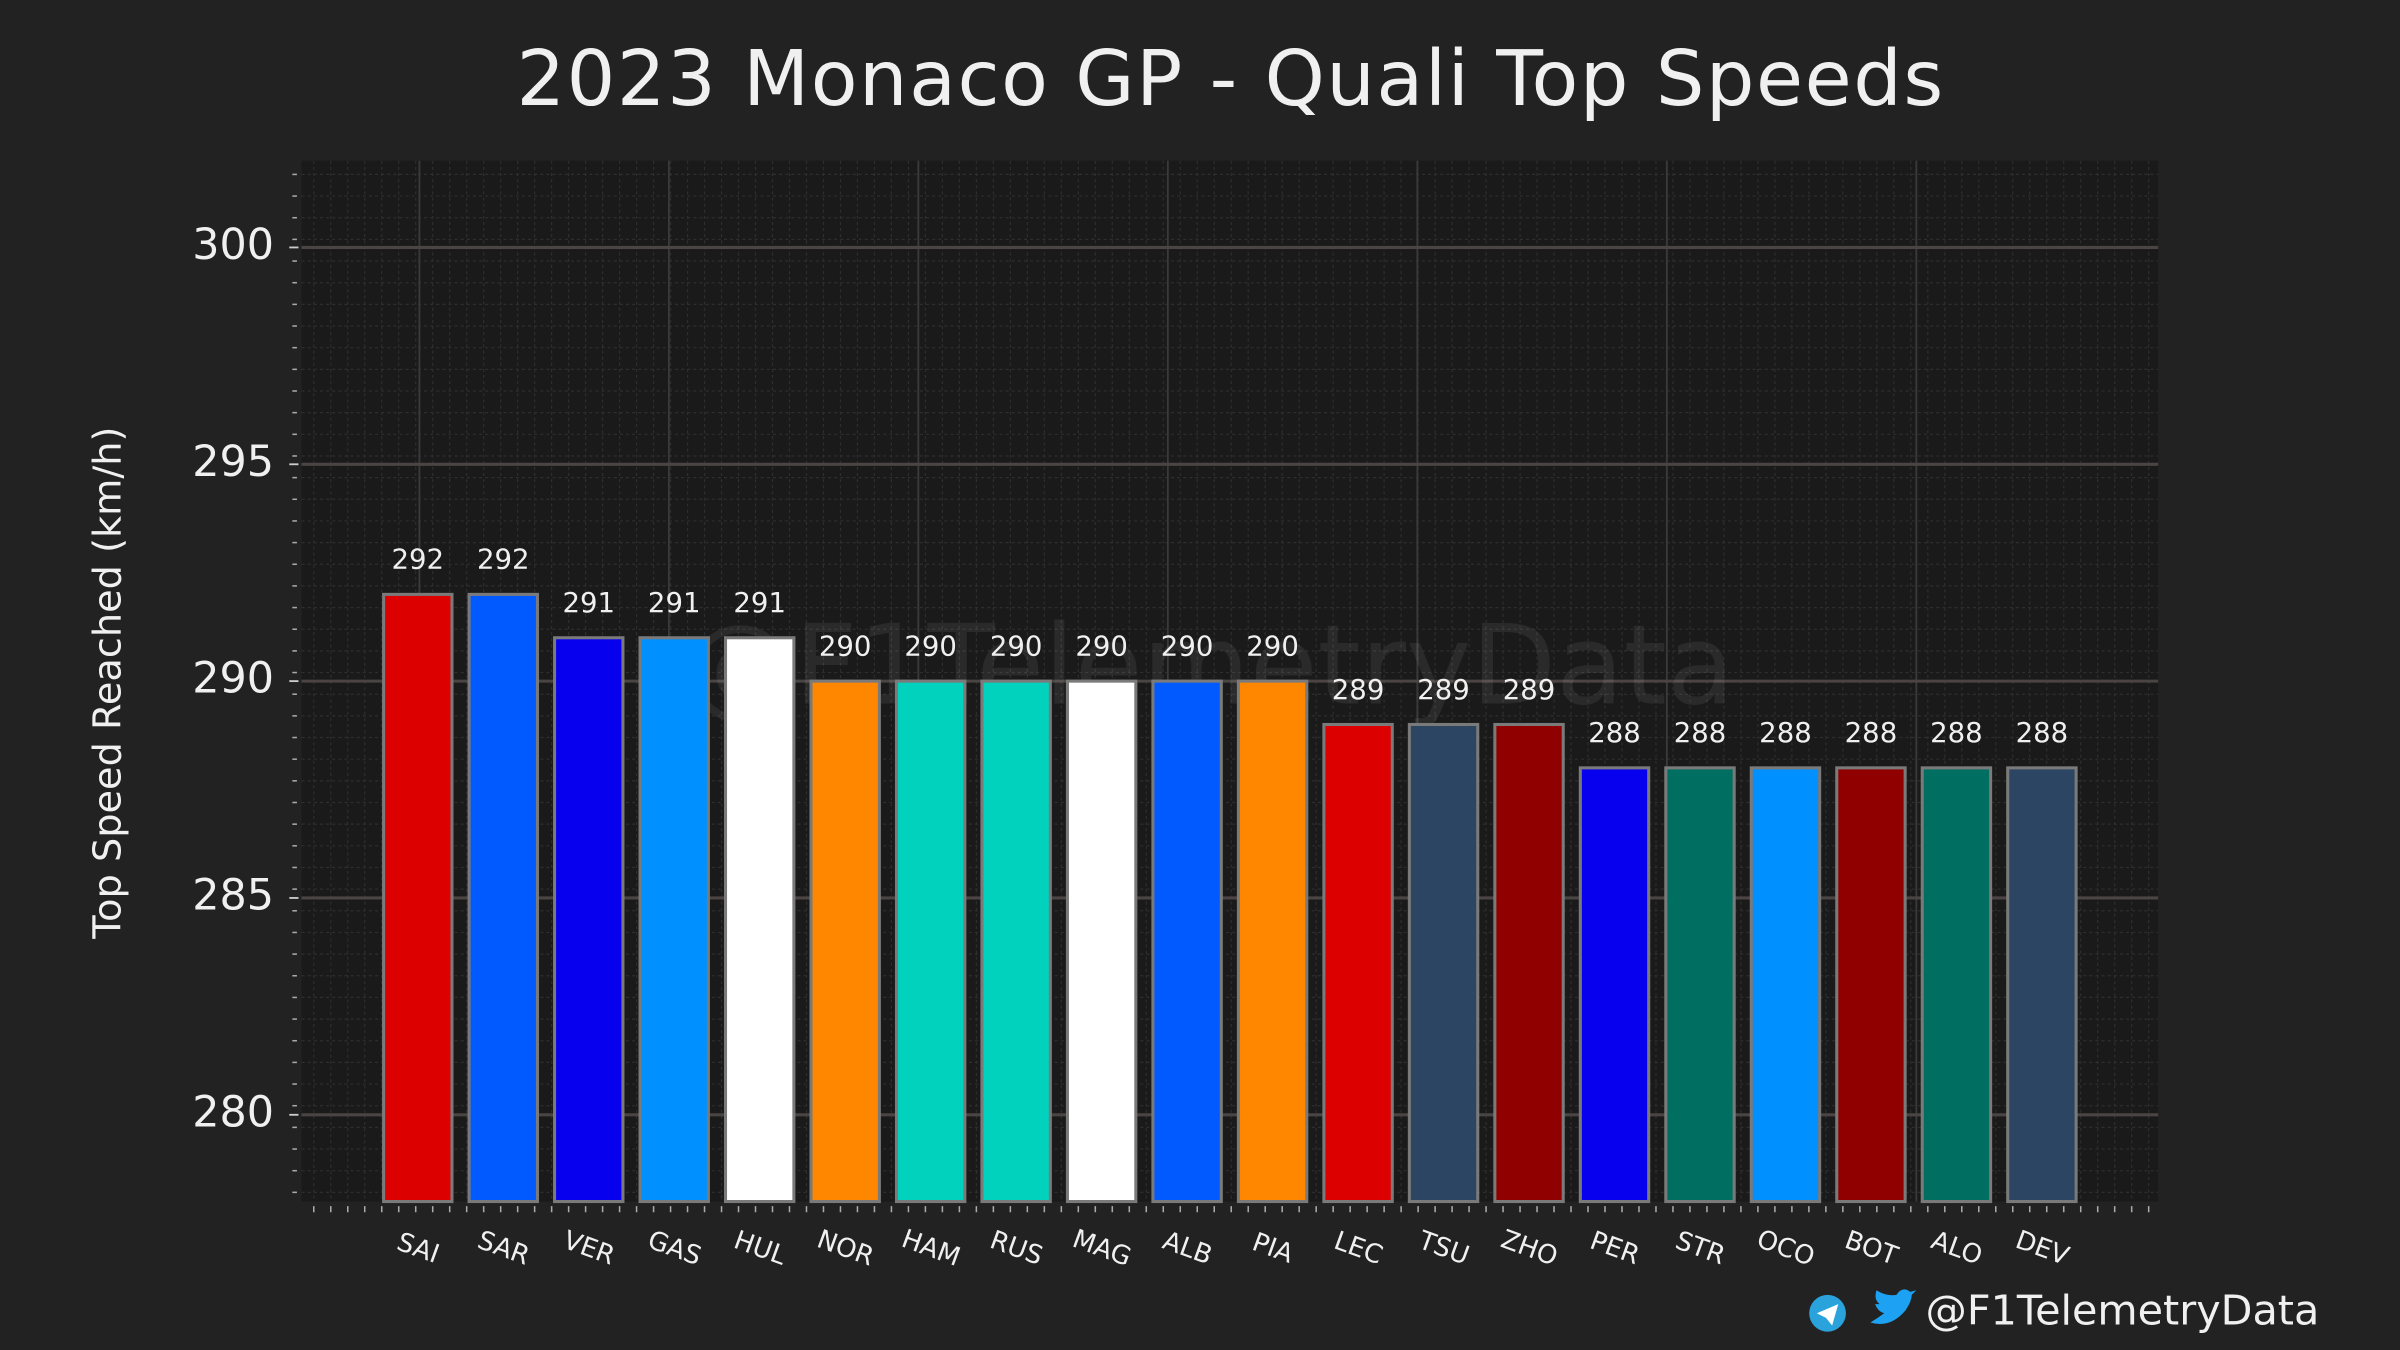  I want to click on telegram-plane, so click(1827, 1315).